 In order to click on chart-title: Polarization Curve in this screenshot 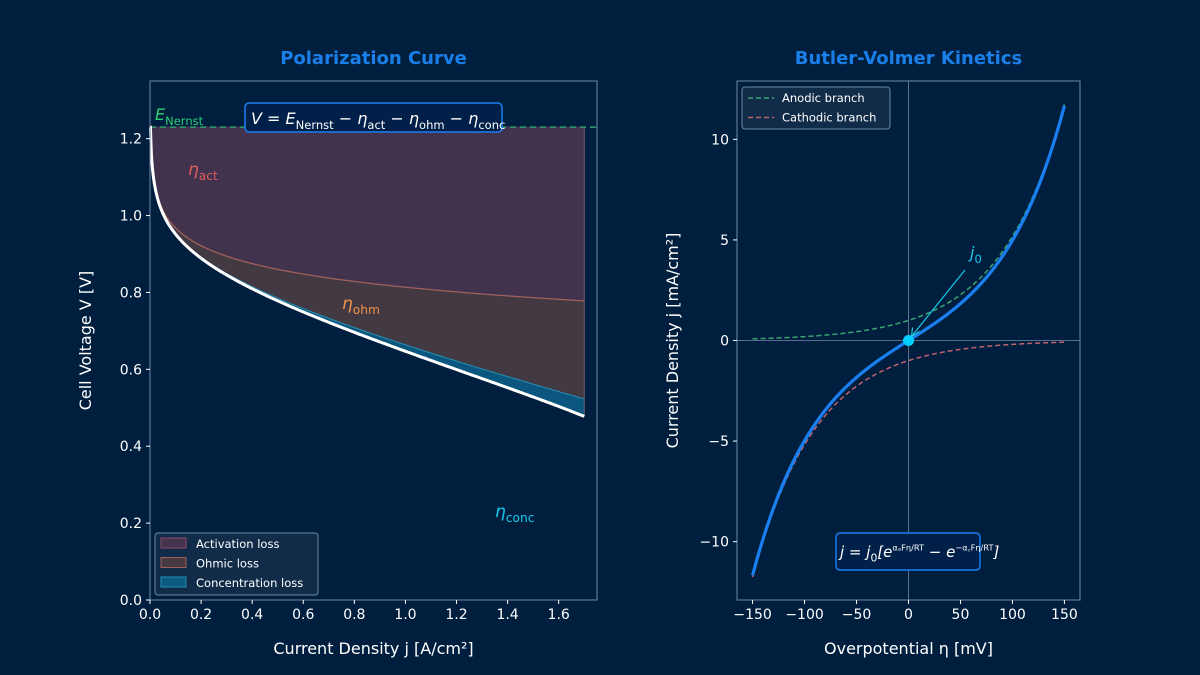, I will do `click(373, 58)`.